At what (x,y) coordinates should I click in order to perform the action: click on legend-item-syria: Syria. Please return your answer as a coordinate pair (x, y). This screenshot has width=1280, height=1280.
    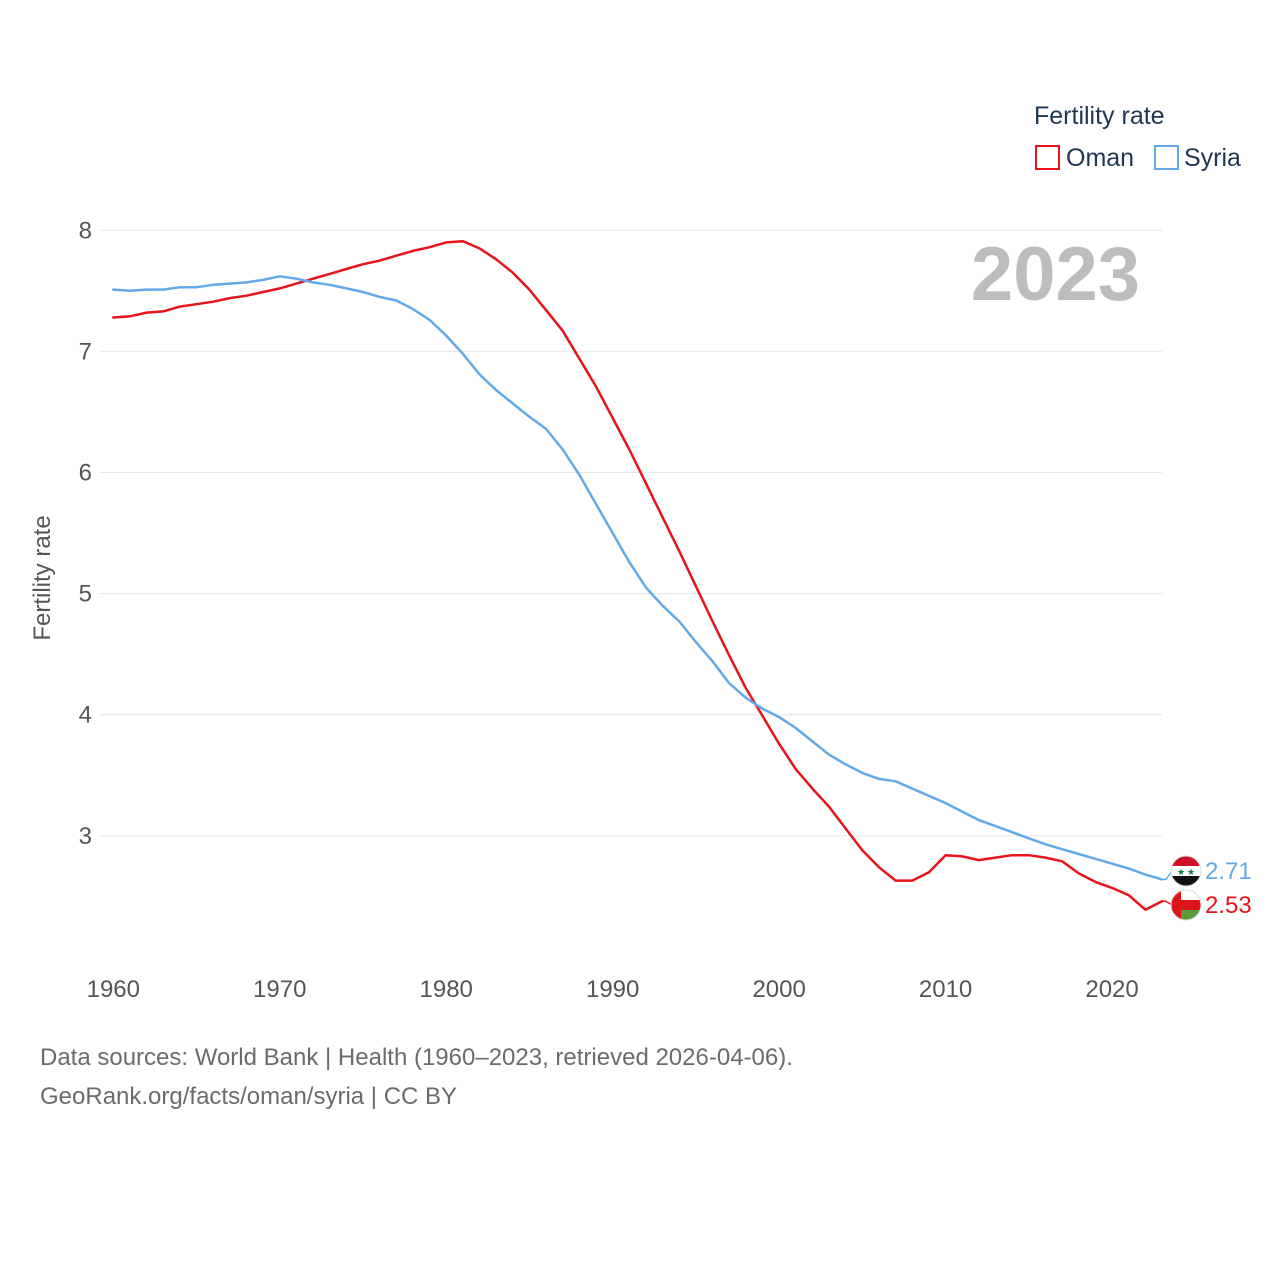
    Looking at the image, I should click on (1197, 158).